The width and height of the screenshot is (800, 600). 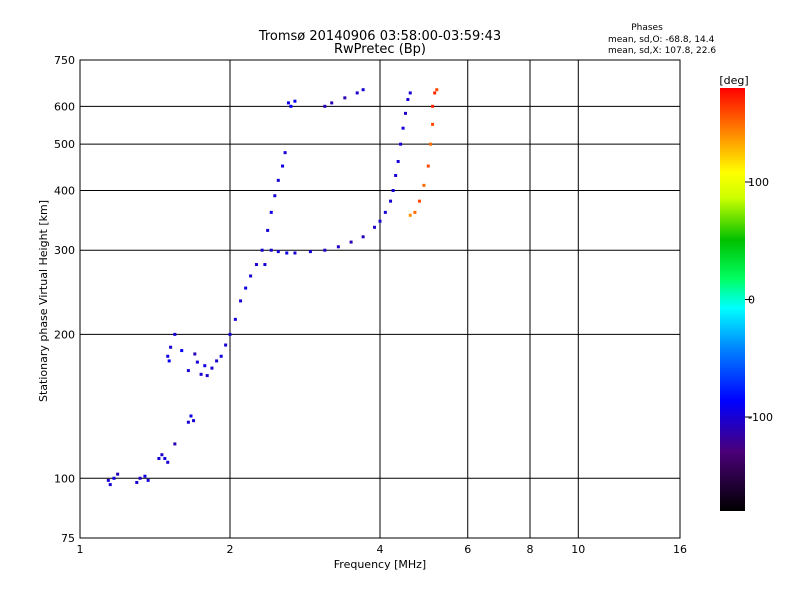 What do you see at coordinates (43, 301) in the screenshot?
I see `y-axis-label: Stationary phase Virtual Height [km]` at bounding box center [43, 301].